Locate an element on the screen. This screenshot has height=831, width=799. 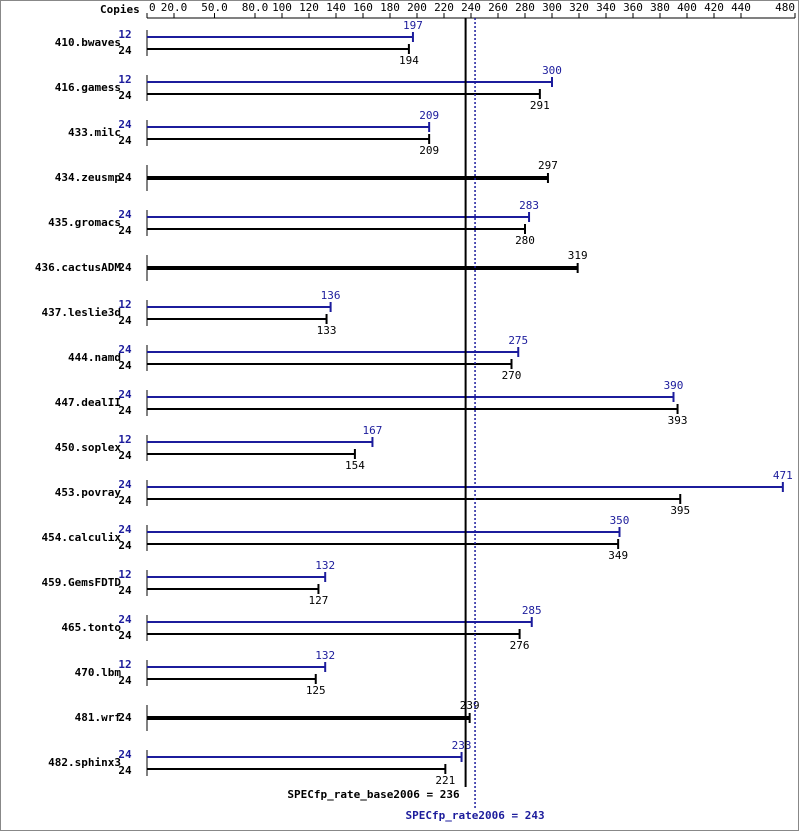
x-tick-label: 380 is located at coordinates (660, 7).